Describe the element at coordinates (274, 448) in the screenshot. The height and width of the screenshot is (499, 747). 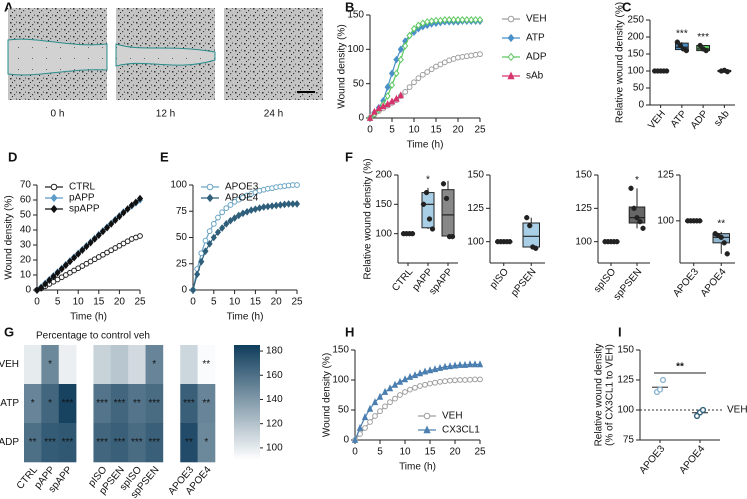
I see `colorbar-tick-label: 100` at that location.